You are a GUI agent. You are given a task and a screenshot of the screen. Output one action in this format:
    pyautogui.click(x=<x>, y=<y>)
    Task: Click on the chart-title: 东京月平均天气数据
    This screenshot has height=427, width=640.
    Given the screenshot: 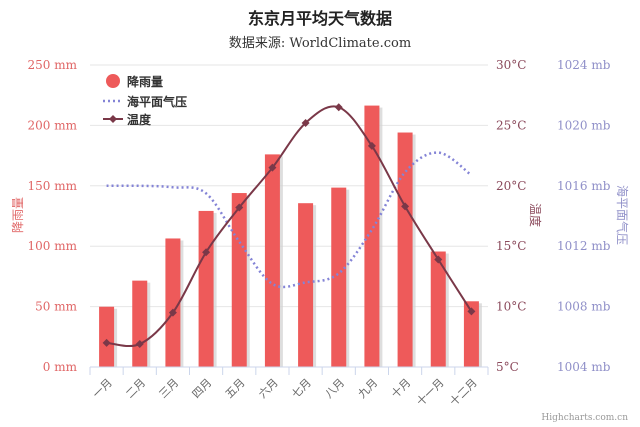 What is the action you would take?
    pyautogui.click(x=320, y=18)
    